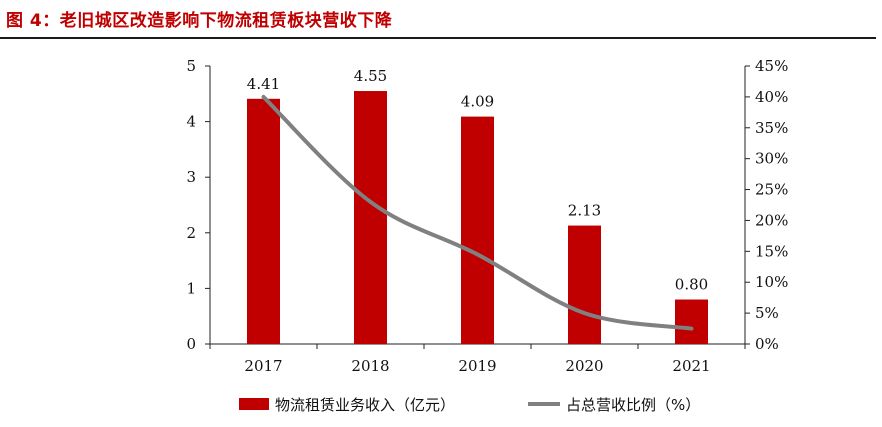 The image size is (882, 427). I want to click on ratio-point-2018, so click(370, 202).